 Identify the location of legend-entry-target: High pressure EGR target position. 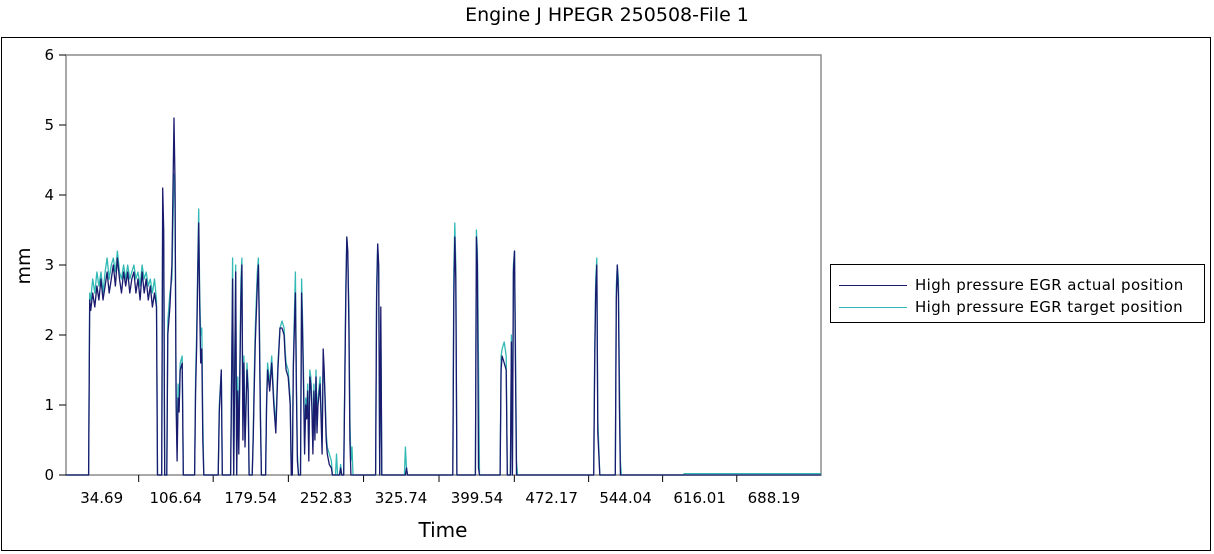
(1011, 307).